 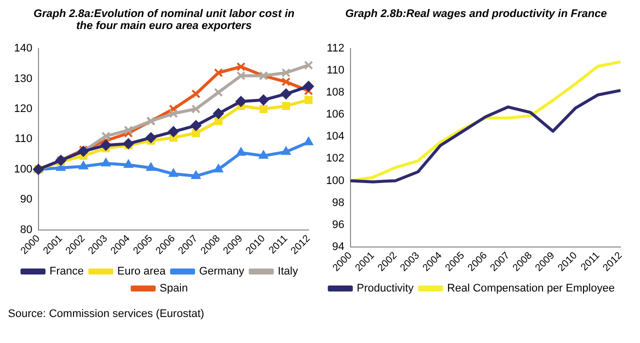 I want to click on y-tick-label: 98, so click(x=338, y=202).